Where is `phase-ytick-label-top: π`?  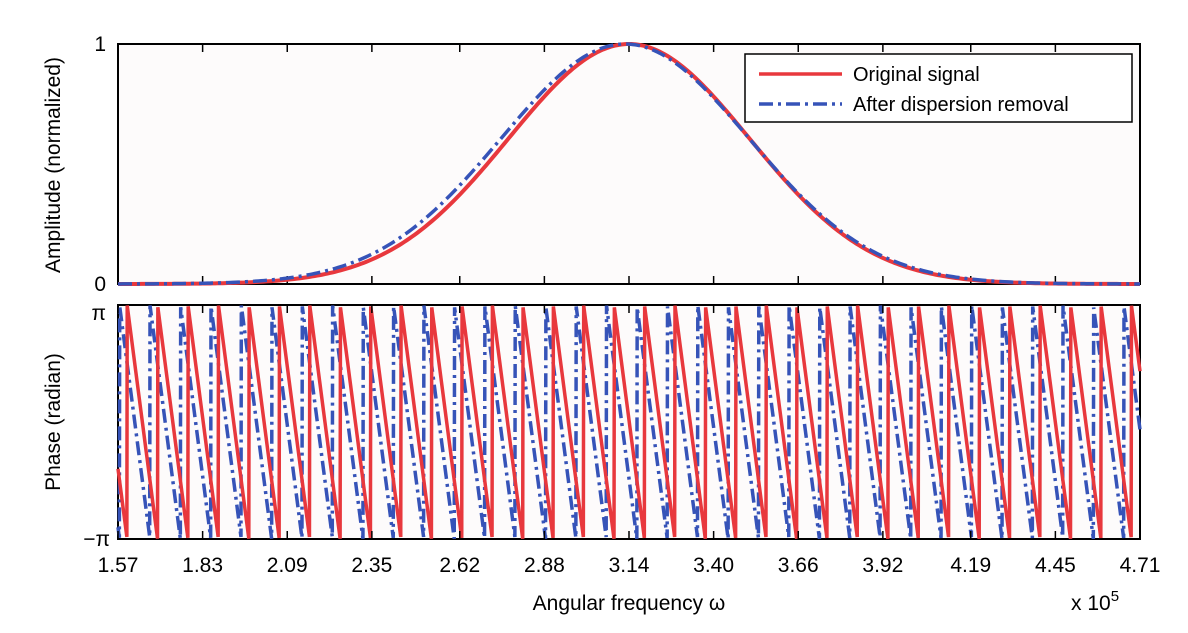 phase-ytick-label-top: π is located at coordinates (99, 313).